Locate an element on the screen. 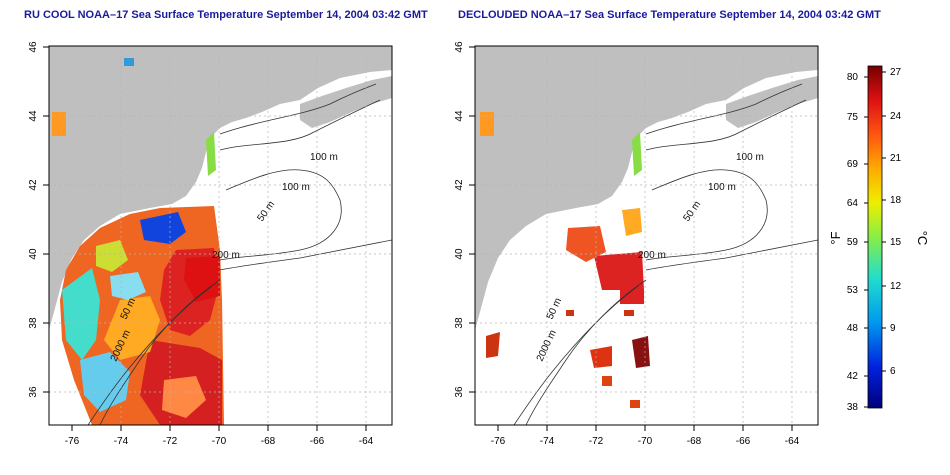 This screenshot has width=950, height=475. colorbar-c-tick: 24 is located at coordinates (896, 116).